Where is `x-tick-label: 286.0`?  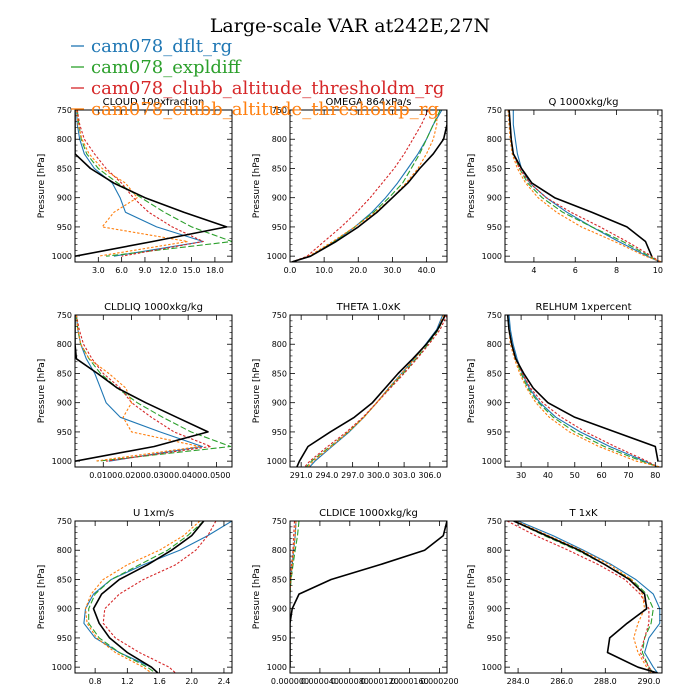
x-tick-label: 286.0 is located at coordinates (561, 681).